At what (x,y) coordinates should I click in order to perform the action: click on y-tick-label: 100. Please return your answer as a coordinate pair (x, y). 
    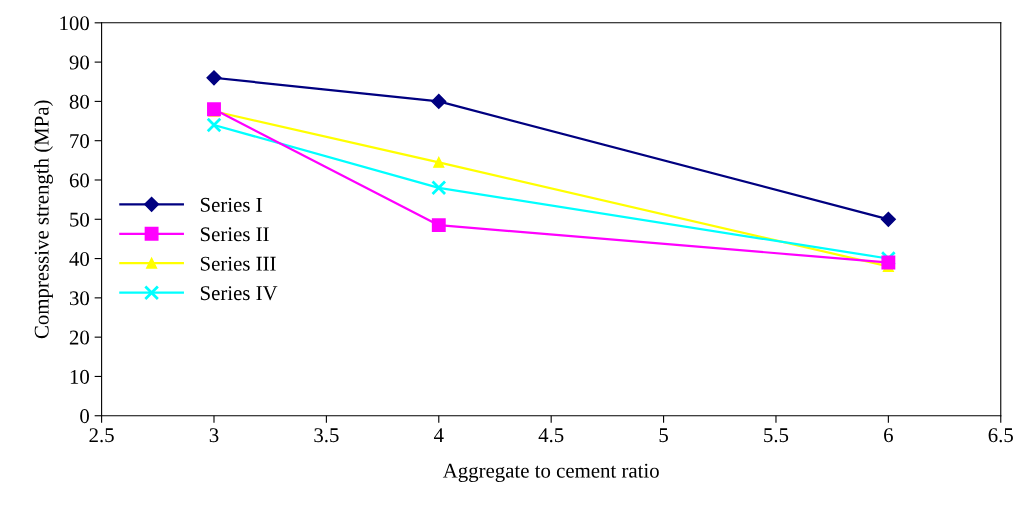
    Looking at the image, I should click on (74, 23).